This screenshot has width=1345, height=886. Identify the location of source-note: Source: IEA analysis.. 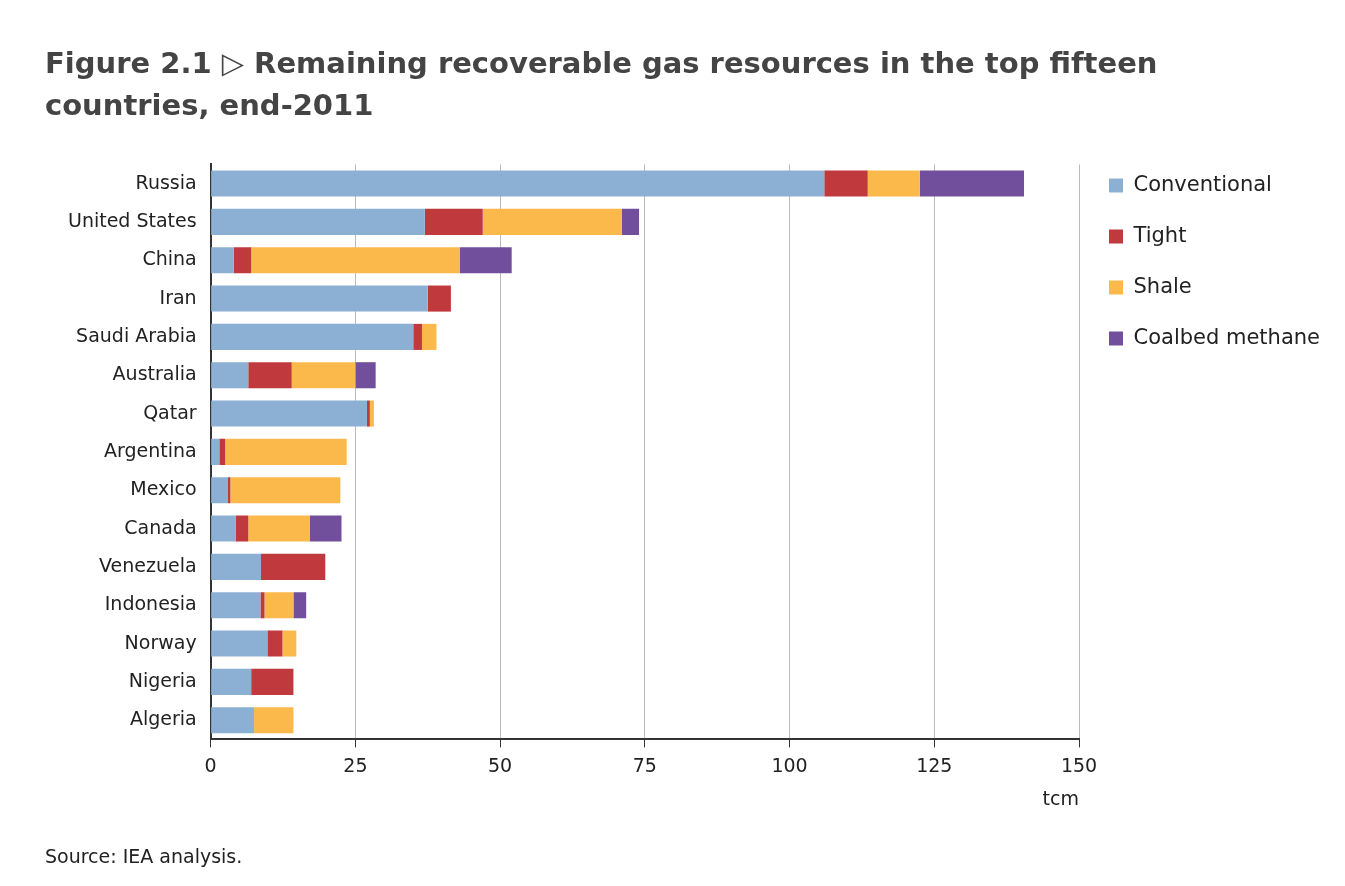
(144, 856).